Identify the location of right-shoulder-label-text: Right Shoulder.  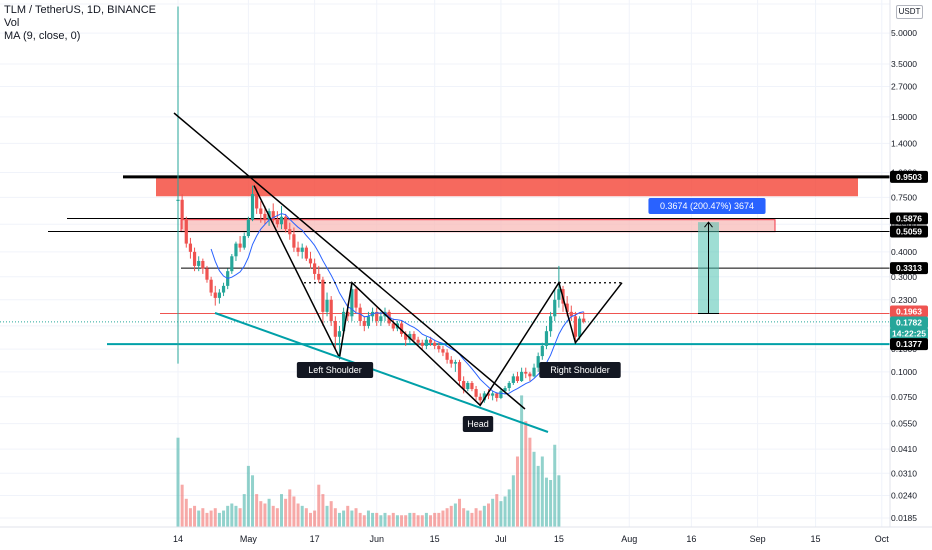
(580, 370).